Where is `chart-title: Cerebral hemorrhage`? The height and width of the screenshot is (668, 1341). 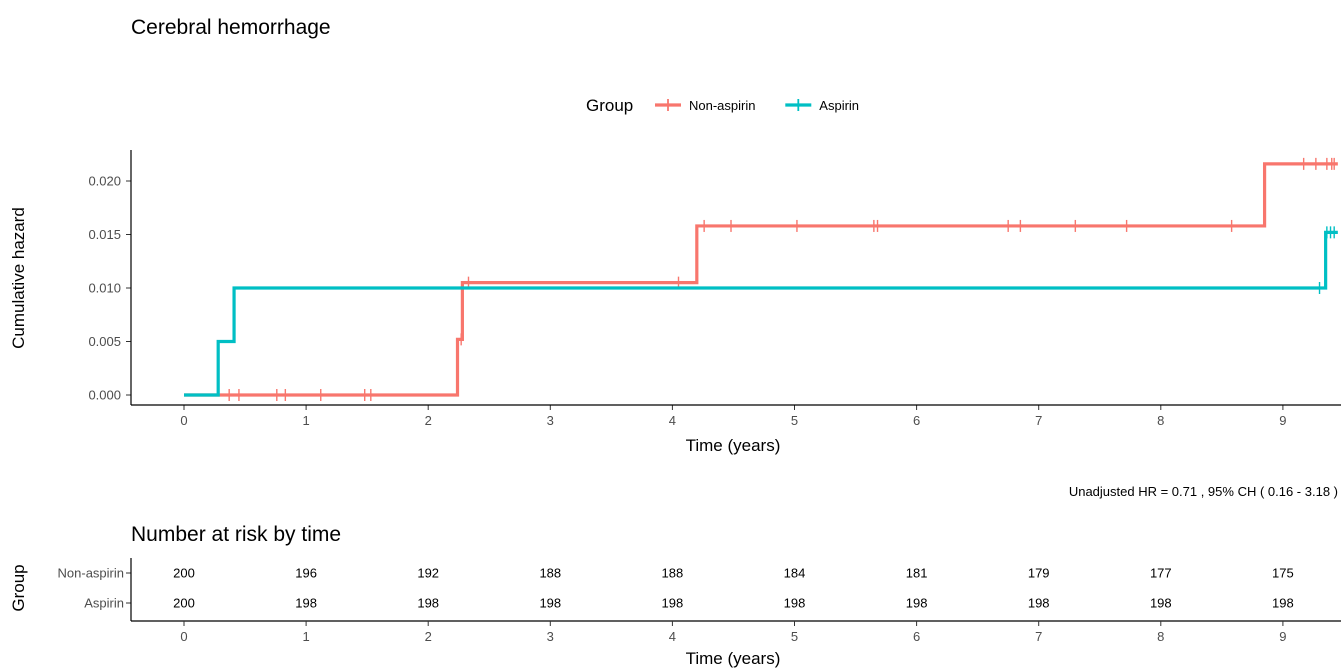 chart-title: Cerebral hemorrhage is located at coordinates (231, 27).